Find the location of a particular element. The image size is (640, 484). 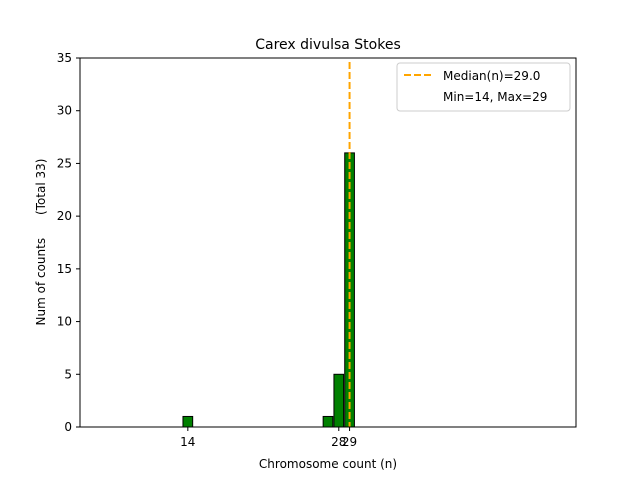

y-tick-label: 10 is located at coordinates (64, 322).